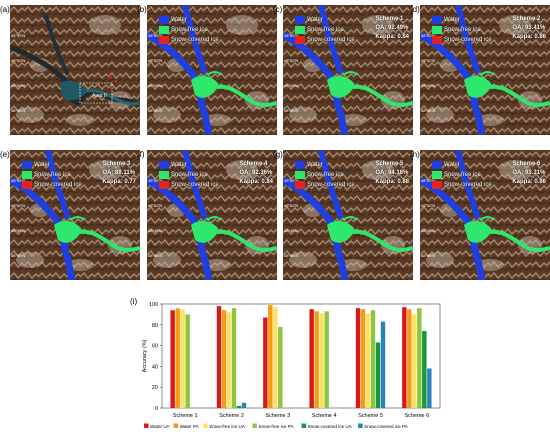 The width and height of the screenshot is (550, 441). What do you see at coordinates (119, 182) in the screenshot?
I see `metric-kappa: Kappa: 0.77` at bounding box center [119, 182].